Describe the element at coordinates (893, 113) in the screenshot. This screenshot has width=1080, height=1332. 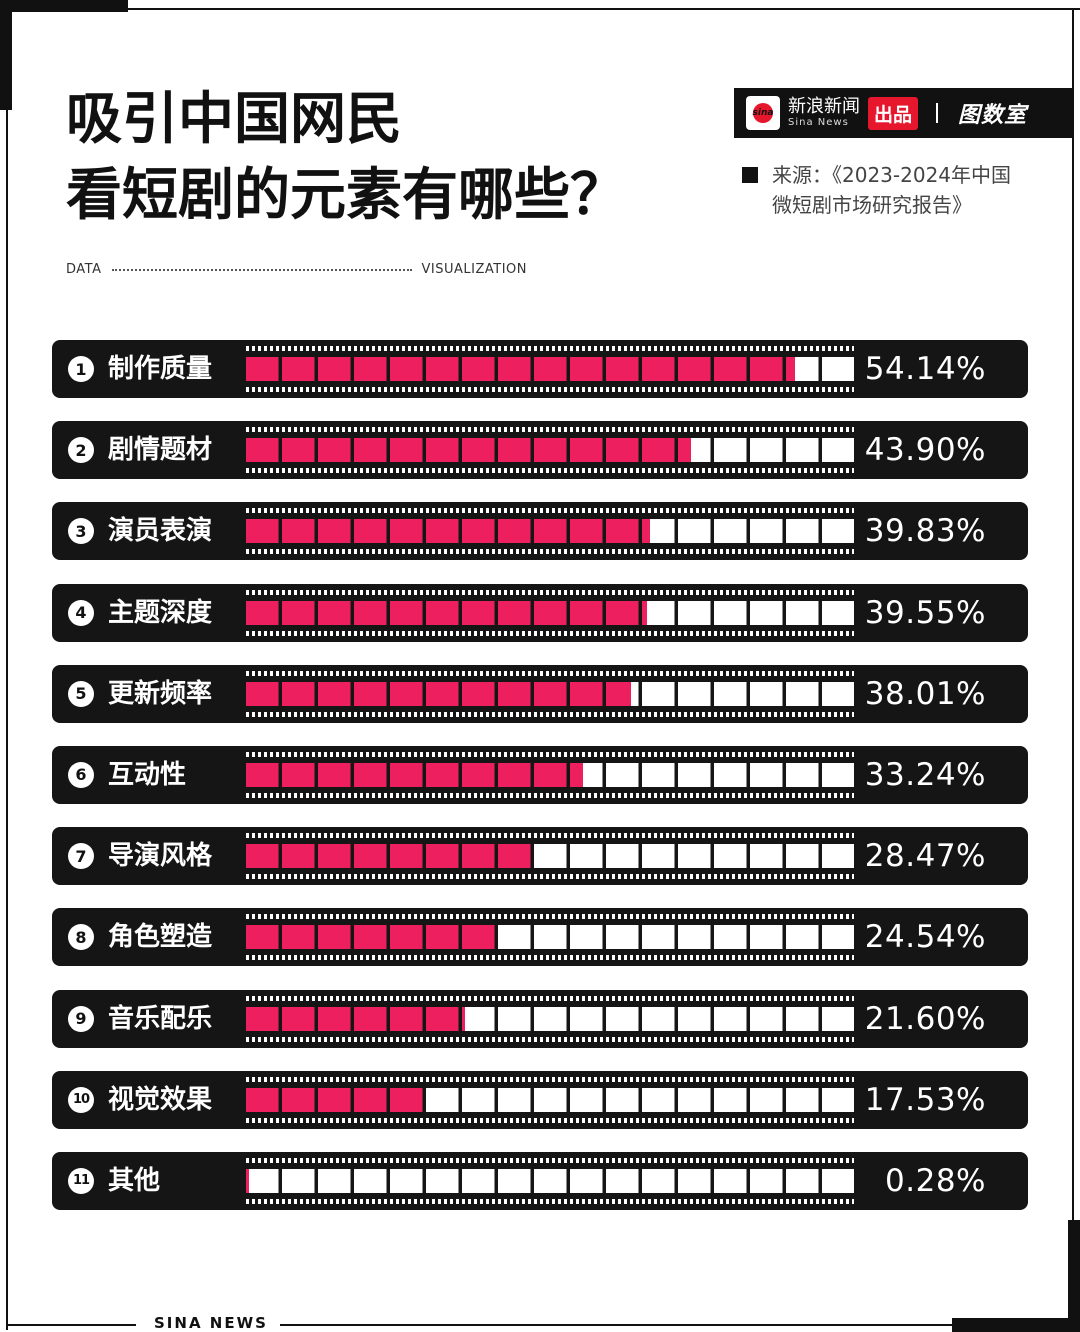
I see `brand-badge: 出品` at that location.